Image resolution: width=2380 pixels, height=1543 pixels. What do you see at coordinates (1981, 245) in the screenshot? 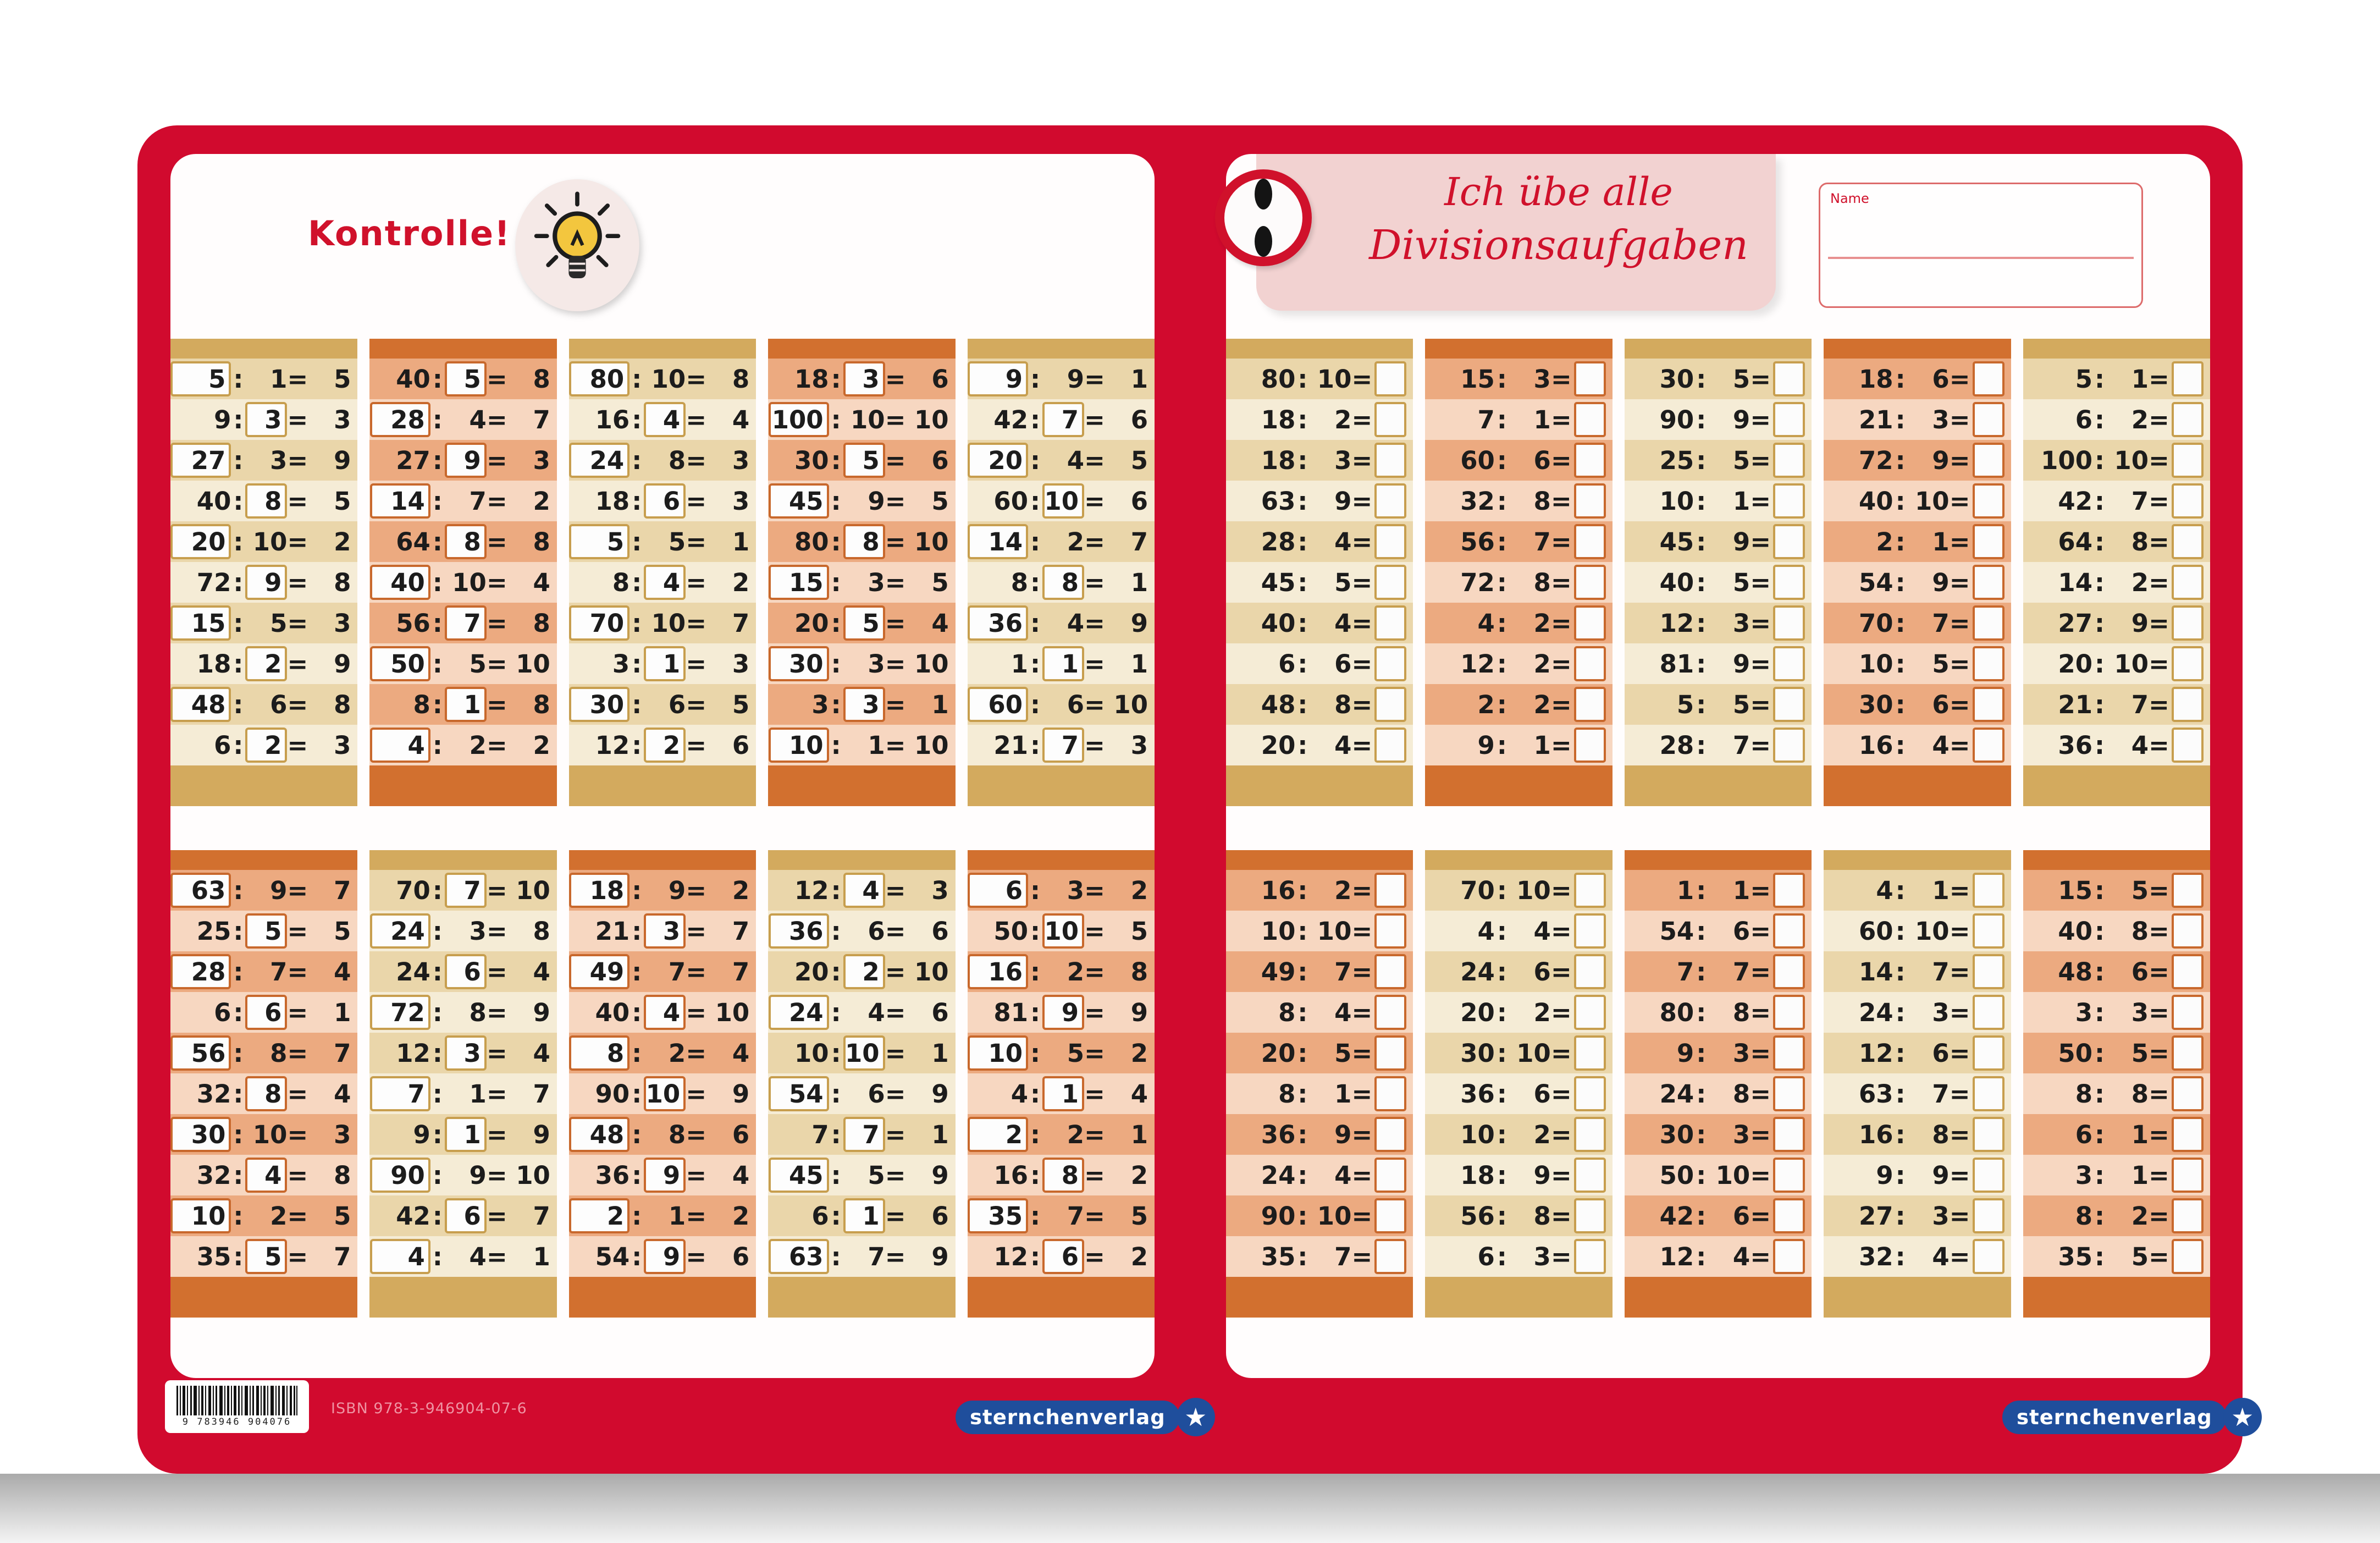
I see `name-field: Name` at bounding box center [1981, 245].